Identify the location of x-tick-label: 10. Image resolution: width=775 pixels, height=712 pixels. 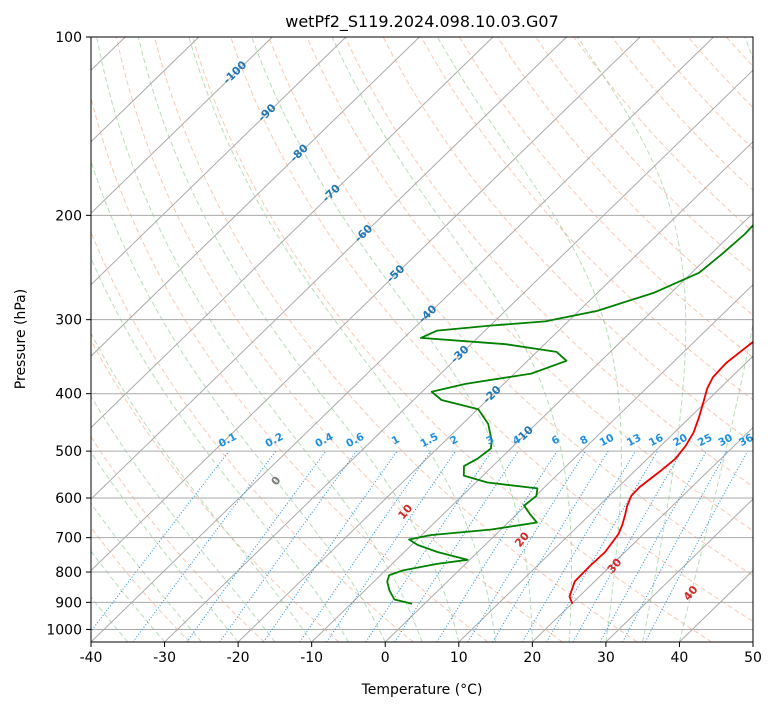
(459, 658).